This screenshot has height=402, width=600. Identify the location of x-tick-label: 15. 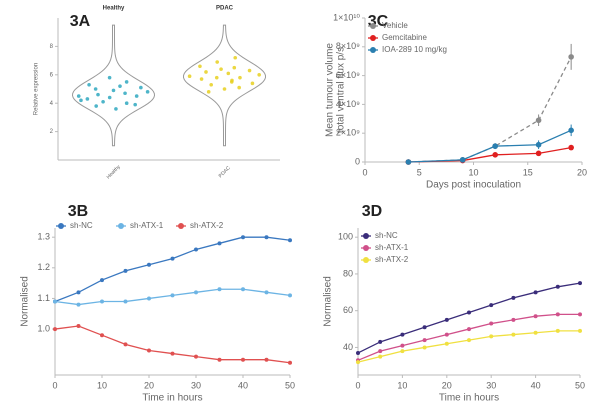
(528, 172).